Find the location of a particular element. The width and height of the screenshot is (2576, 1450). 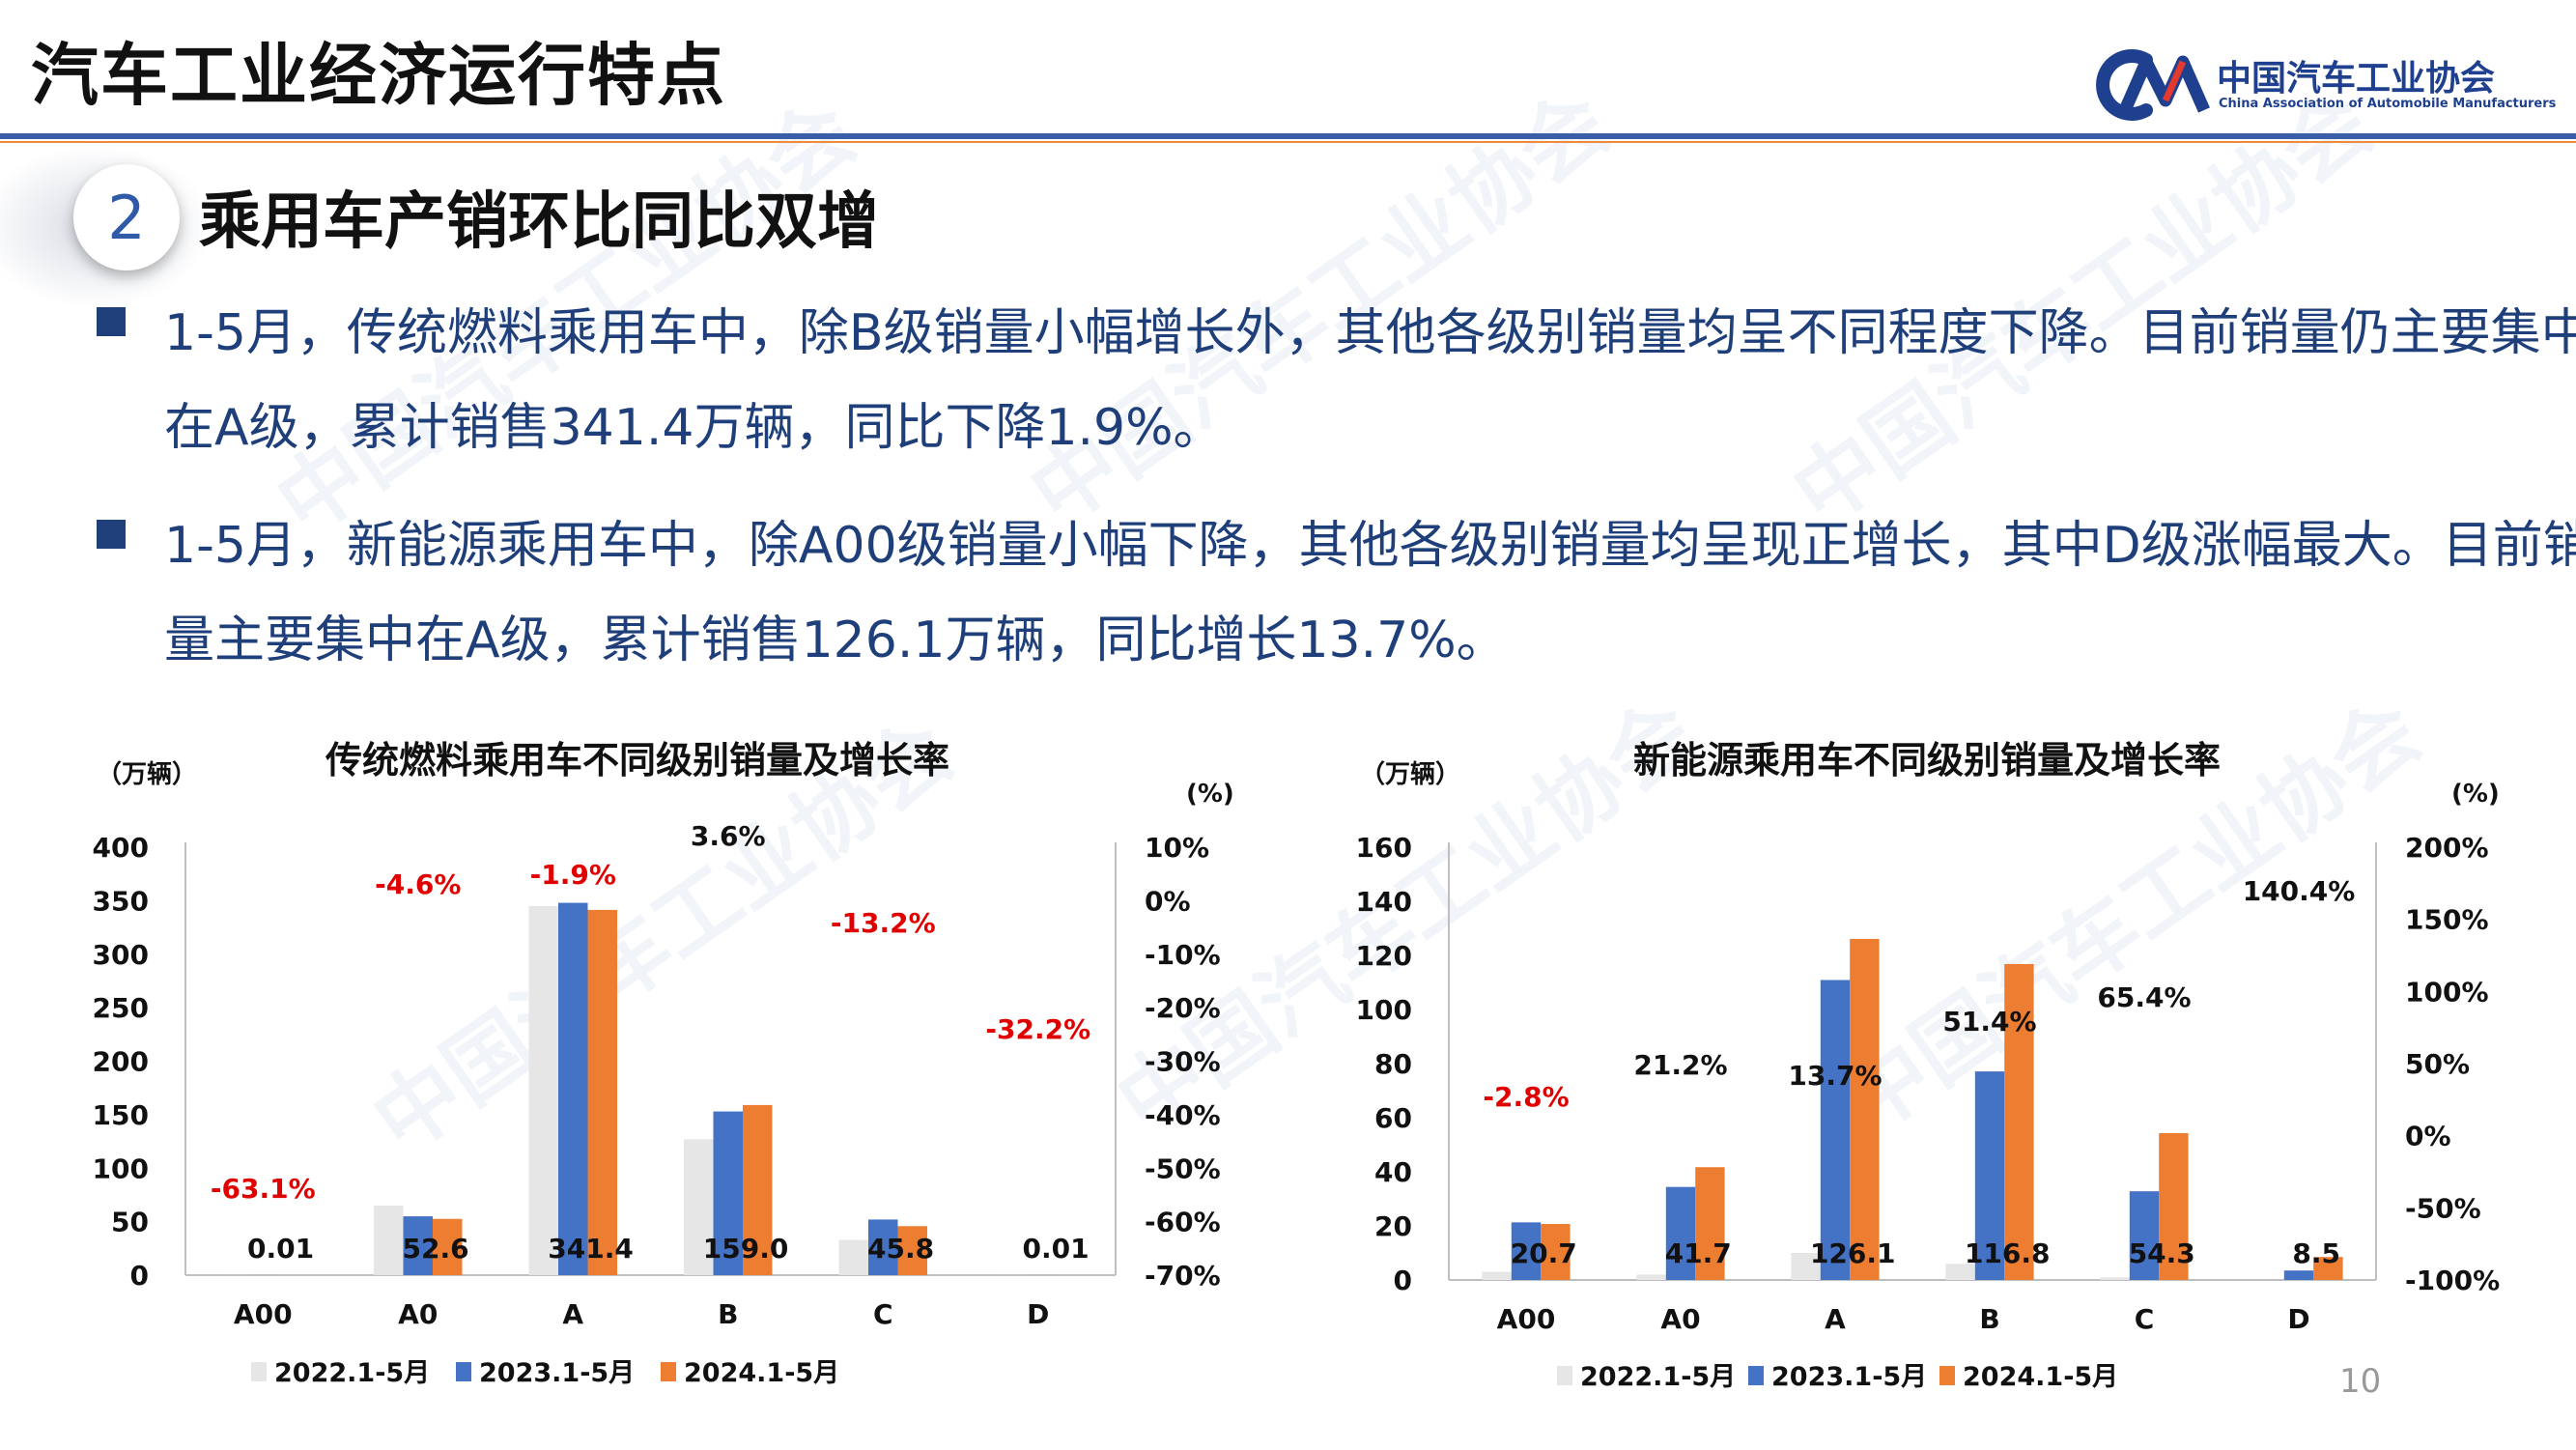

header-divider is located at coordinates (1288, 136).